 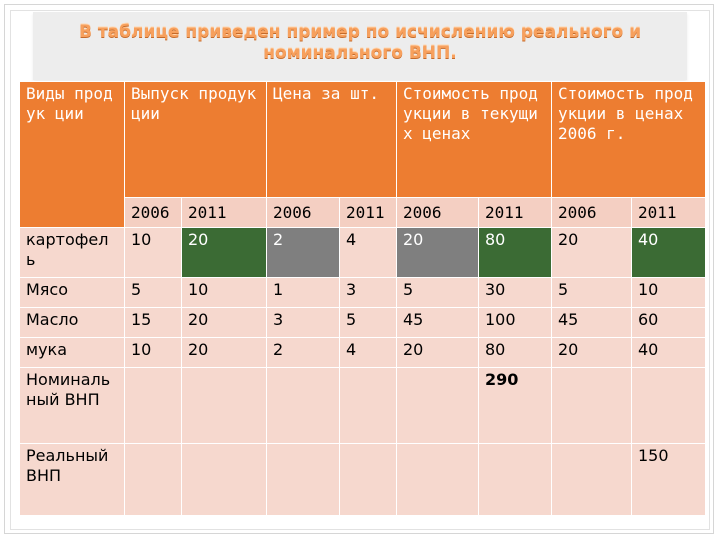 I want to click on real-gnp-row: Реальный ВНП 150, so click(x=362, y=479).